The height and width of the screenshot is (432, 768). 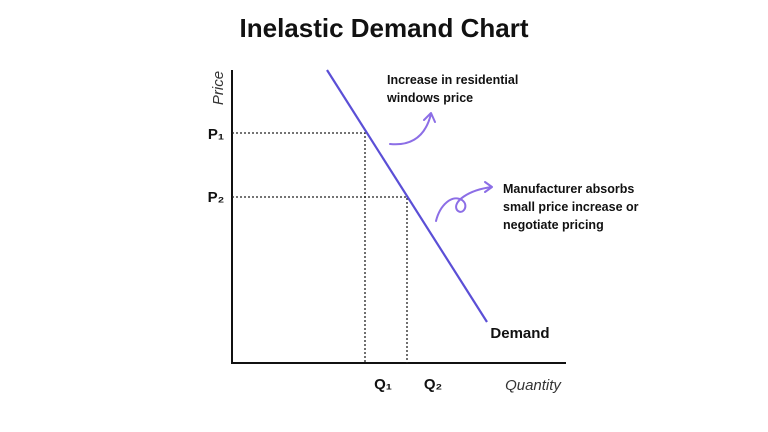 I want to click on annotation: Increase in residential windows price, so click(x=452, y=89).